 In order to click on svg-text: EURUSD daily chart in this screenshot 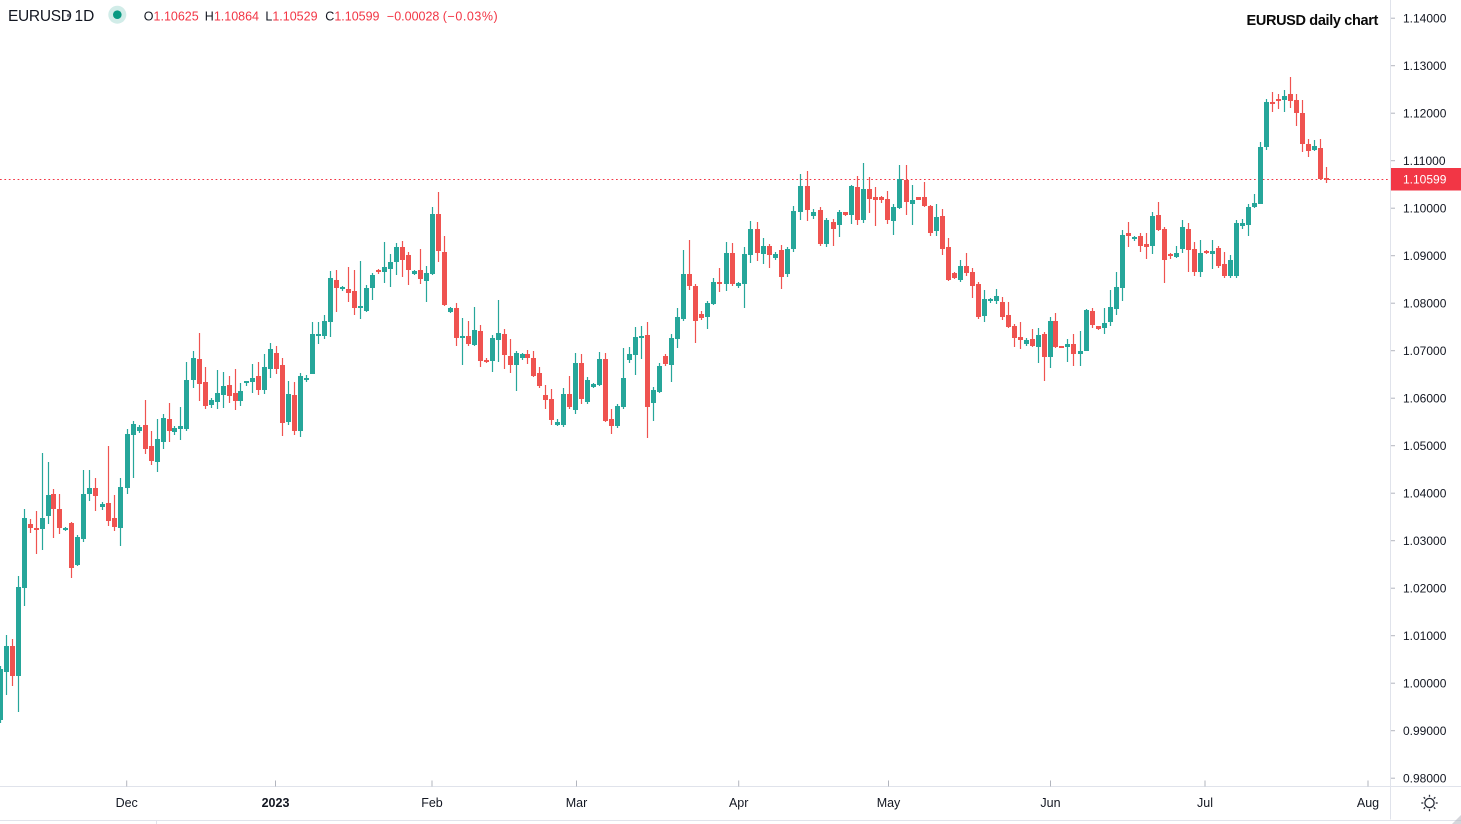, I will do `click(1313, 21)`.